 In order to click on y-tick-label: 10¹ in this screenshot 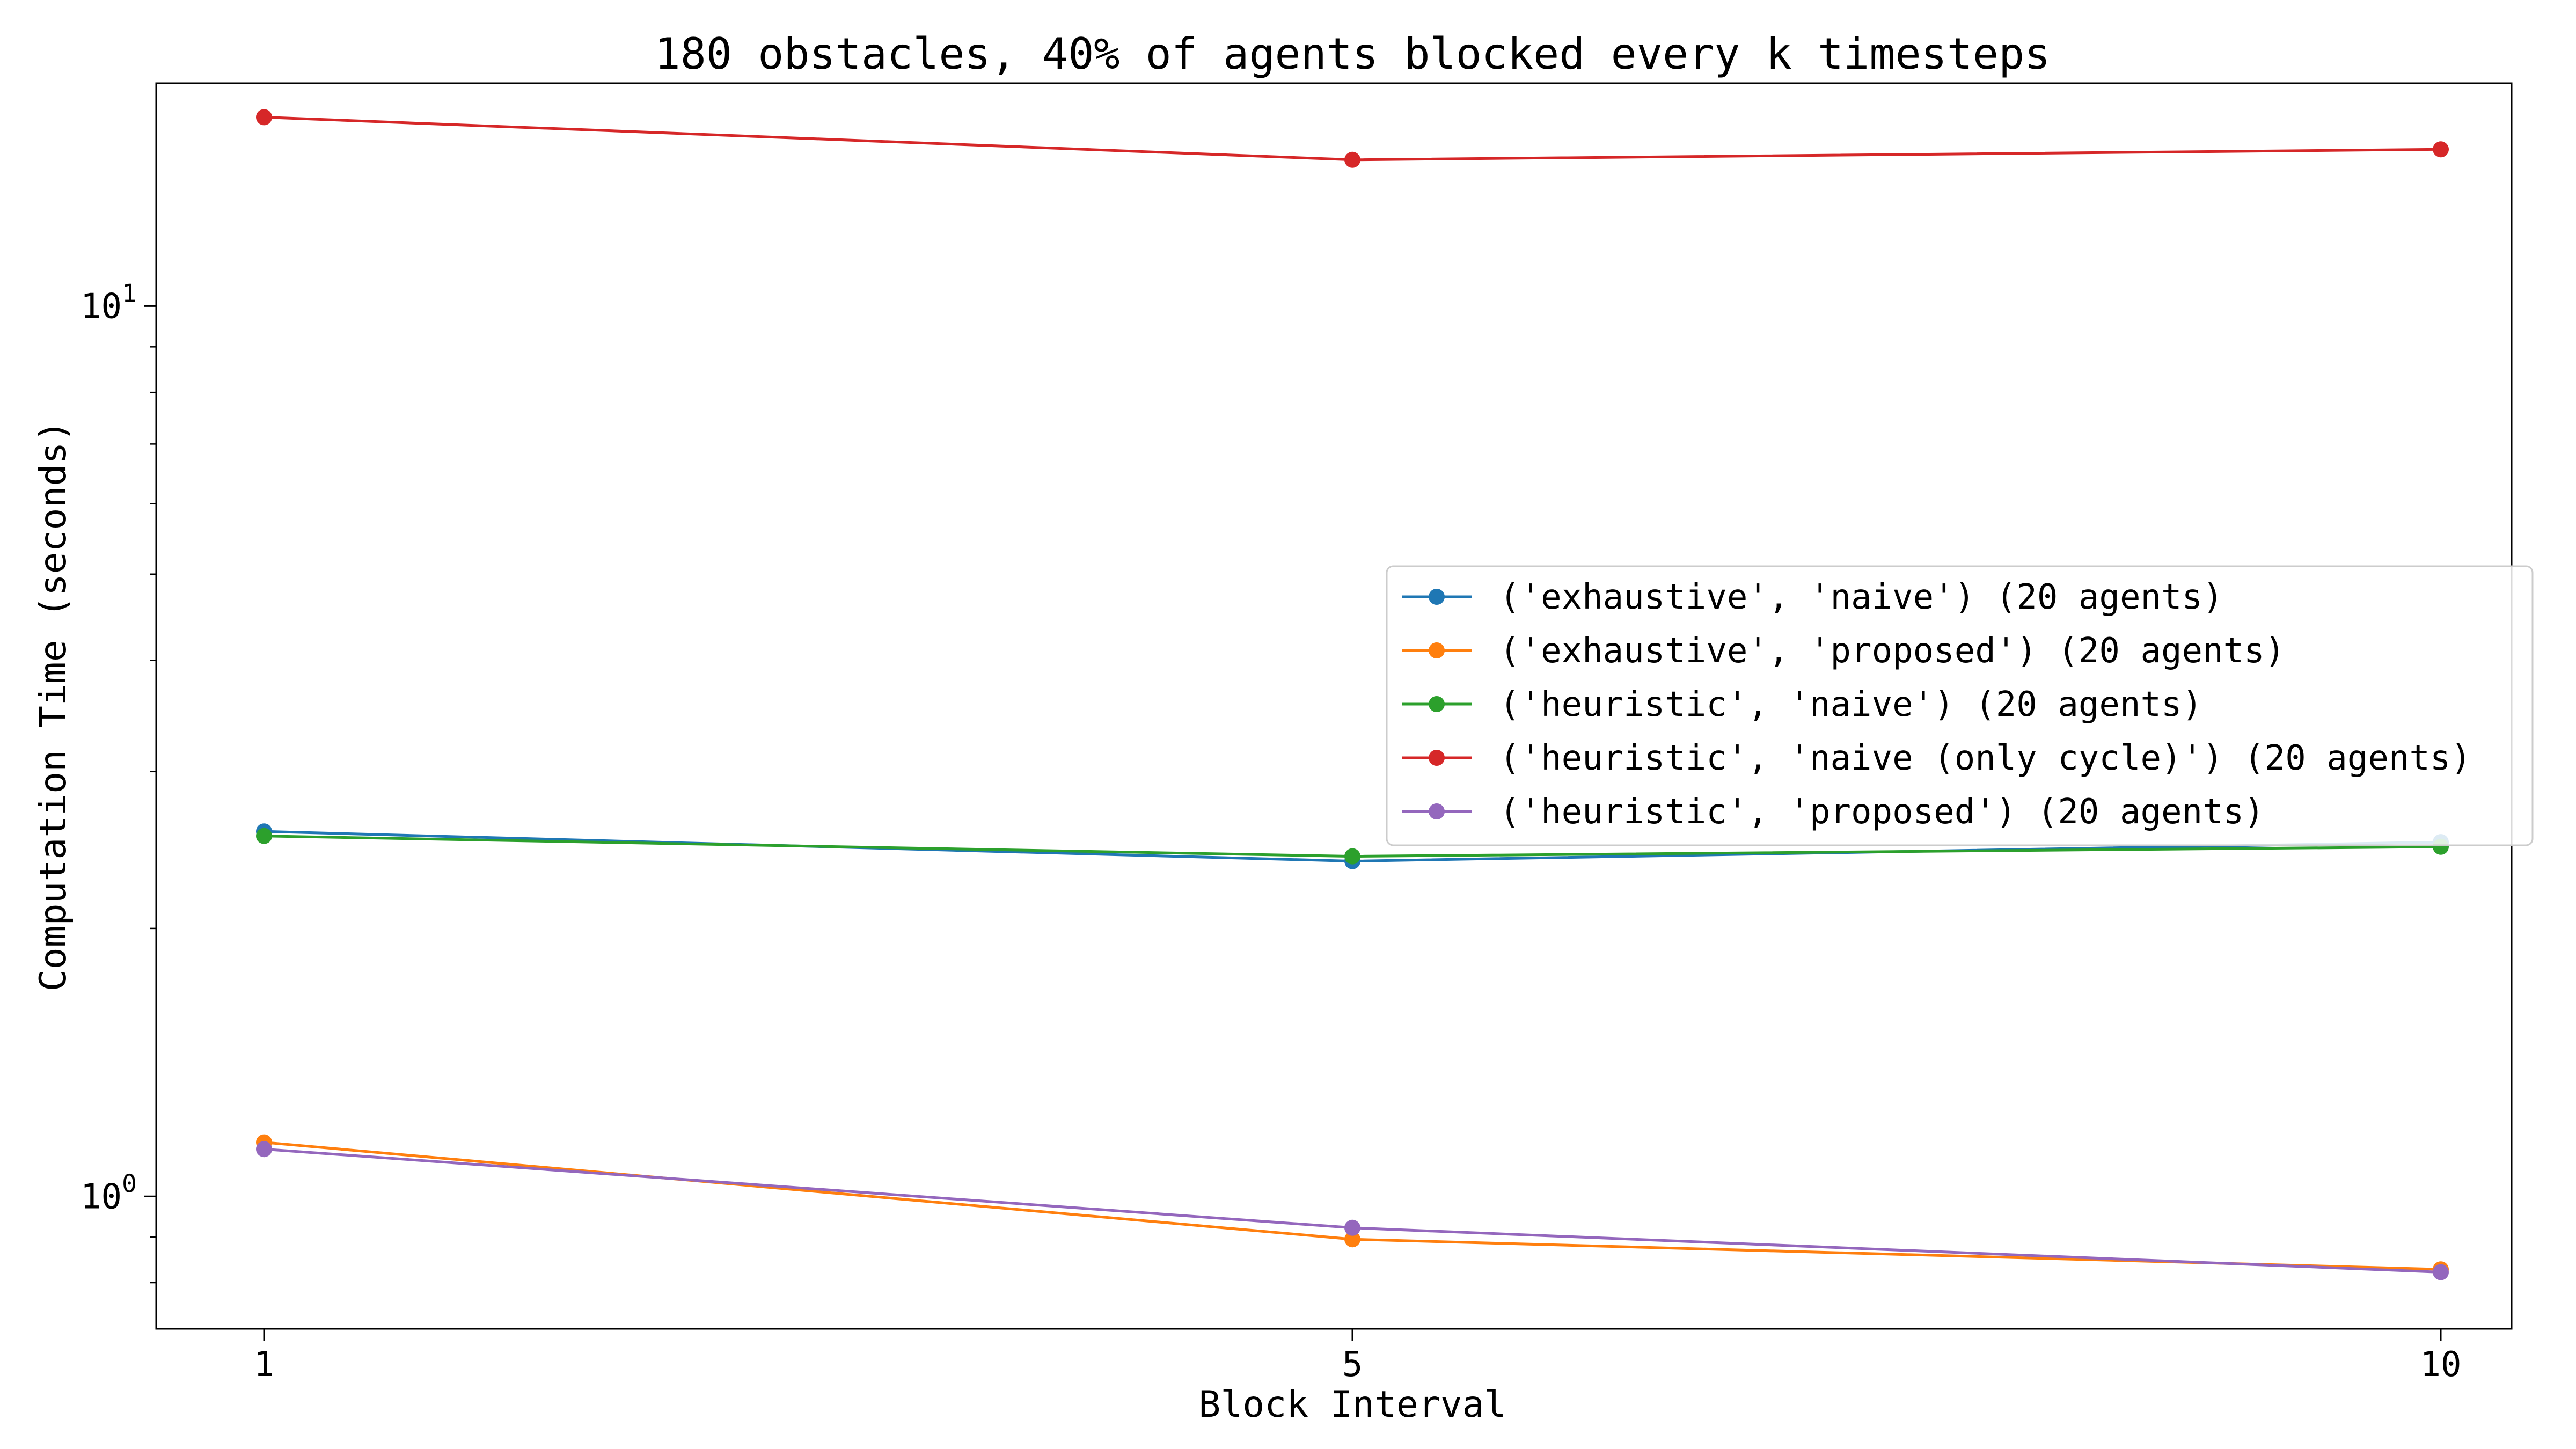, I will do `click(108, 302)`.